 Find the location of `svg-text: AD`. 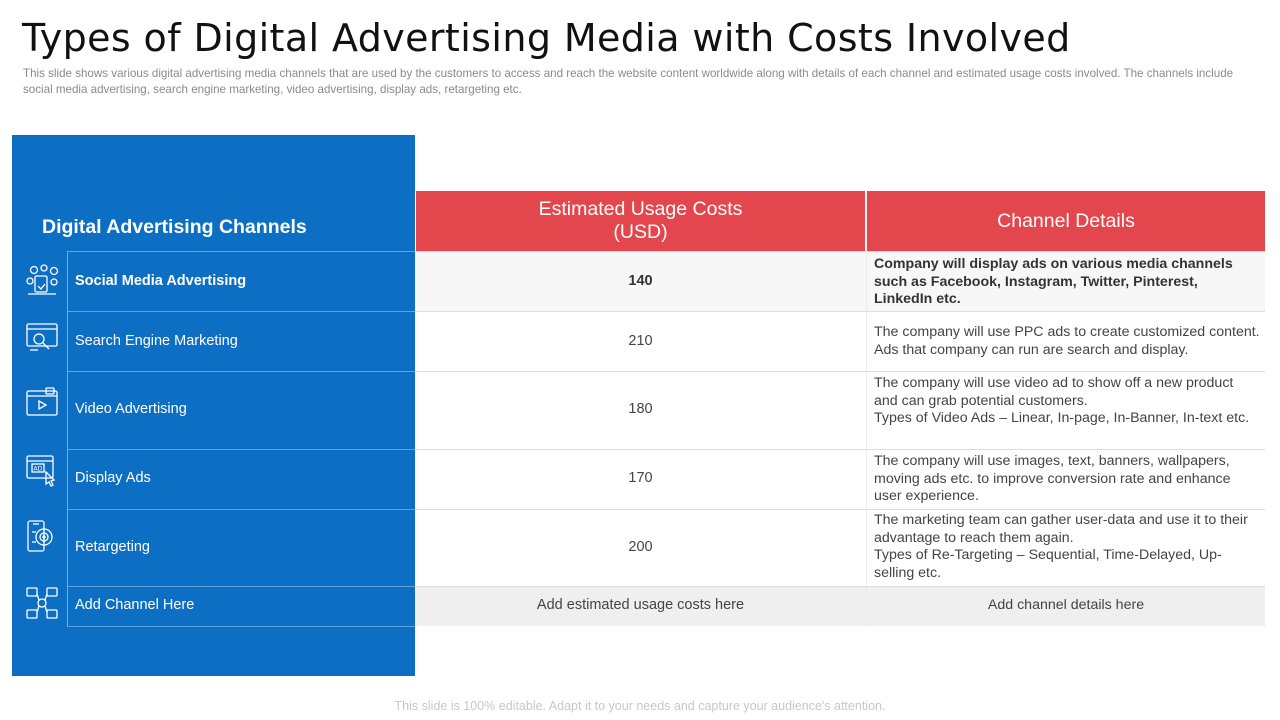

svg-text: AD is located at coordinates (38, 469).